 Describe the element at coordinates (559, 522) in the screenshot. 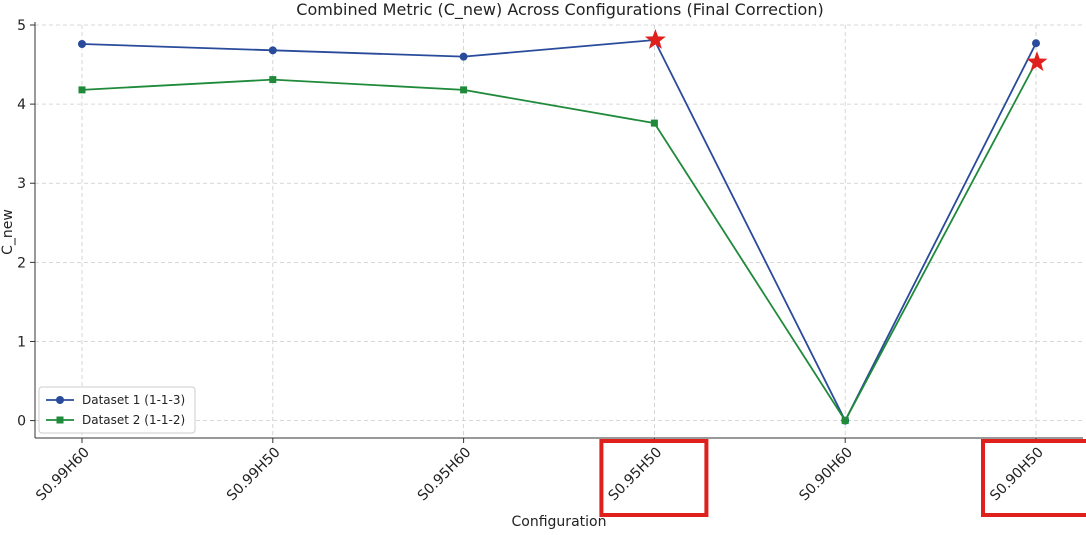

I see `x-axis-label: Configuration` at that location.